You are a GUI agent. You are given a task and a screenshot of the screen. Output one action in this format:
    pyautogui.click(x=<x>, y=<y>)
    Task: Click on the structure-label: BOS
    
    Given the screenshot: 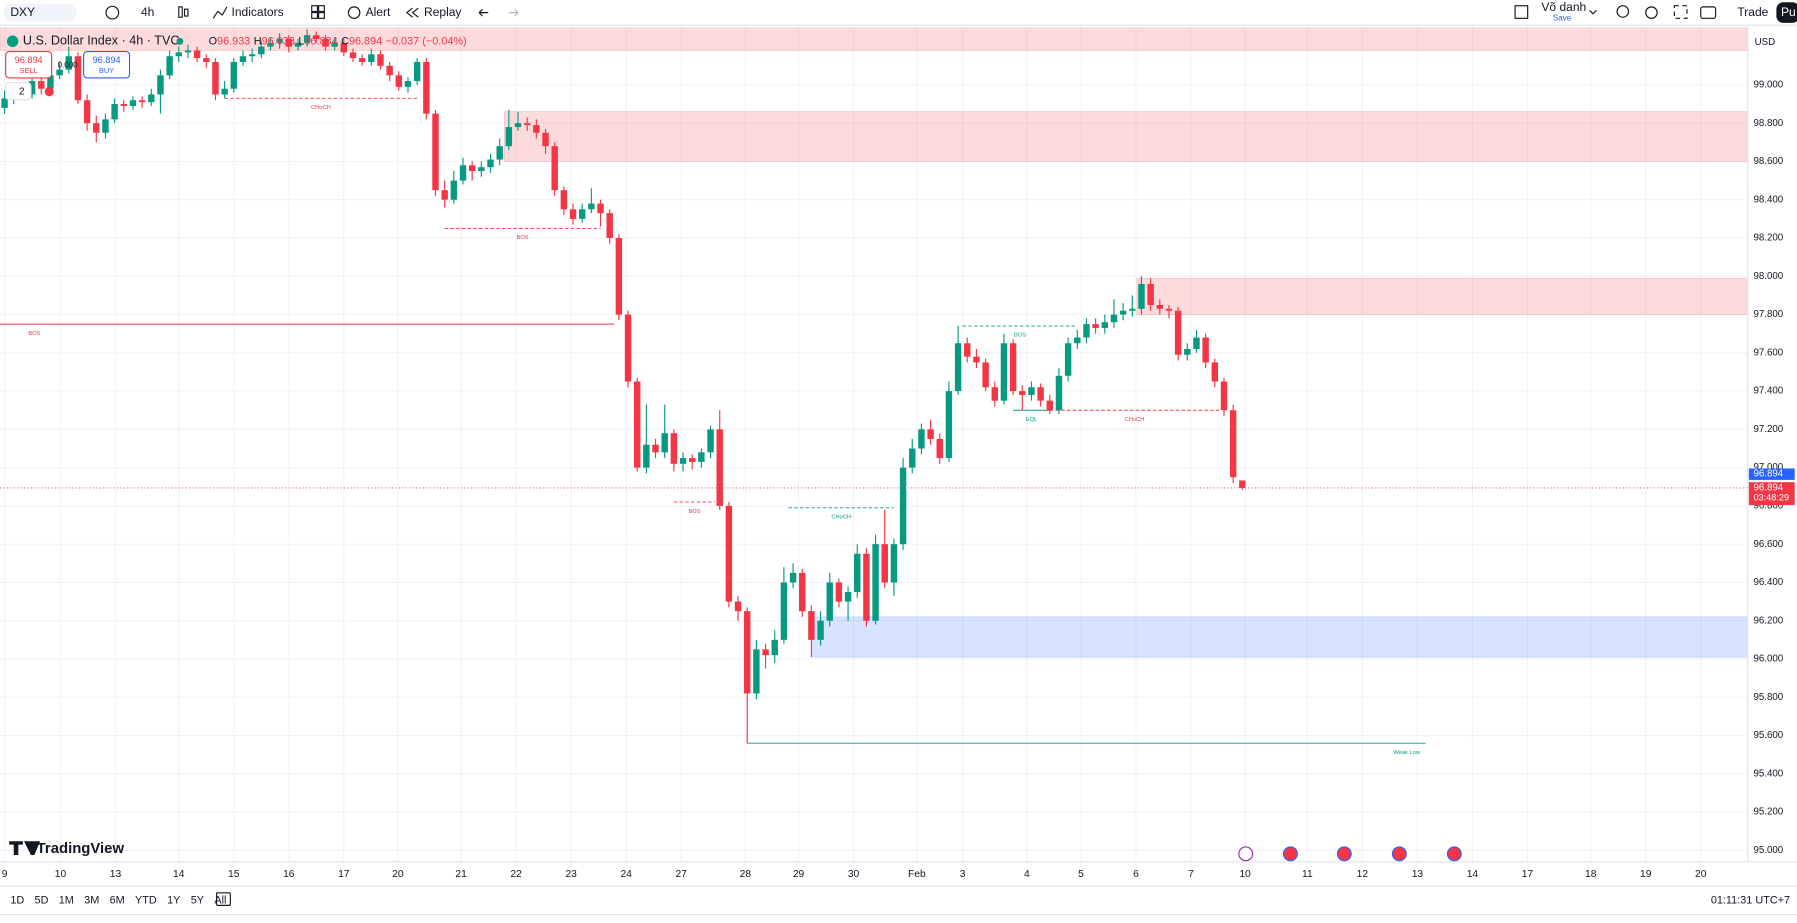 What is the action you would take?
    pyautogui.click(x=694, y=512)
    